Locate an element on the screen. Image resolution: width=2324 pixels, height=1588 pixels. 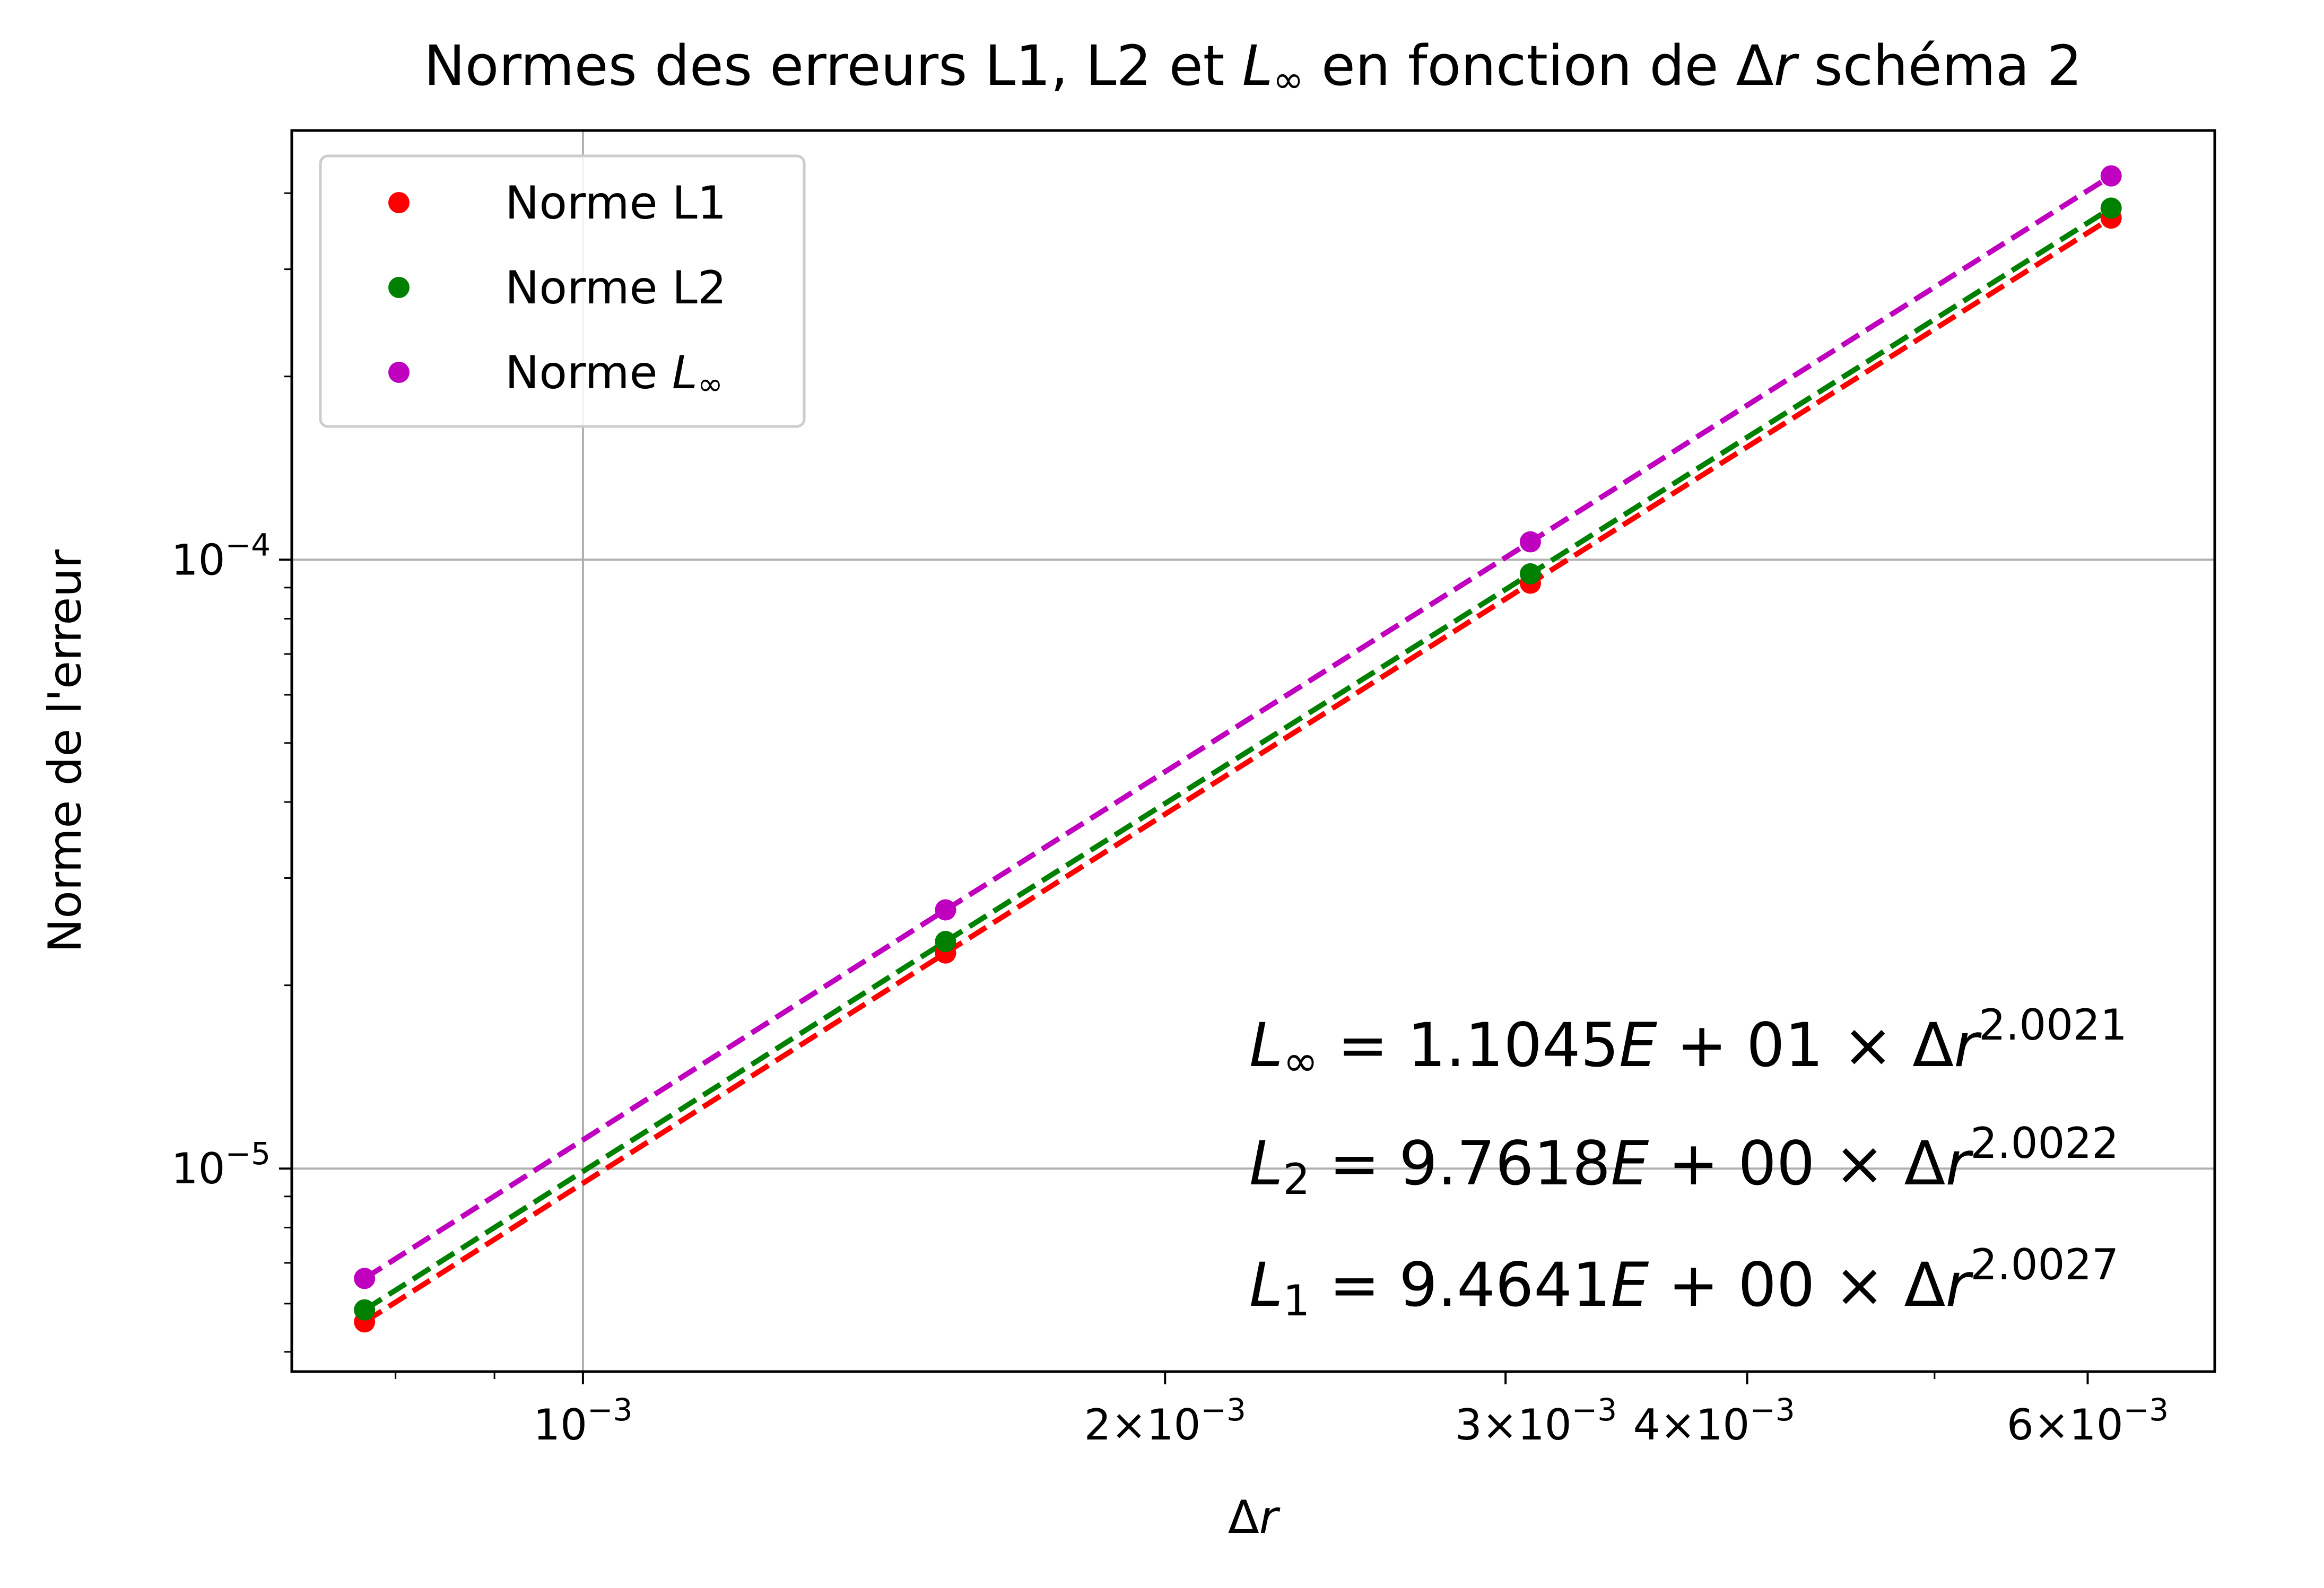
x-tick-label: 3×10⁻³ is located at coordinates (1536, 1421).